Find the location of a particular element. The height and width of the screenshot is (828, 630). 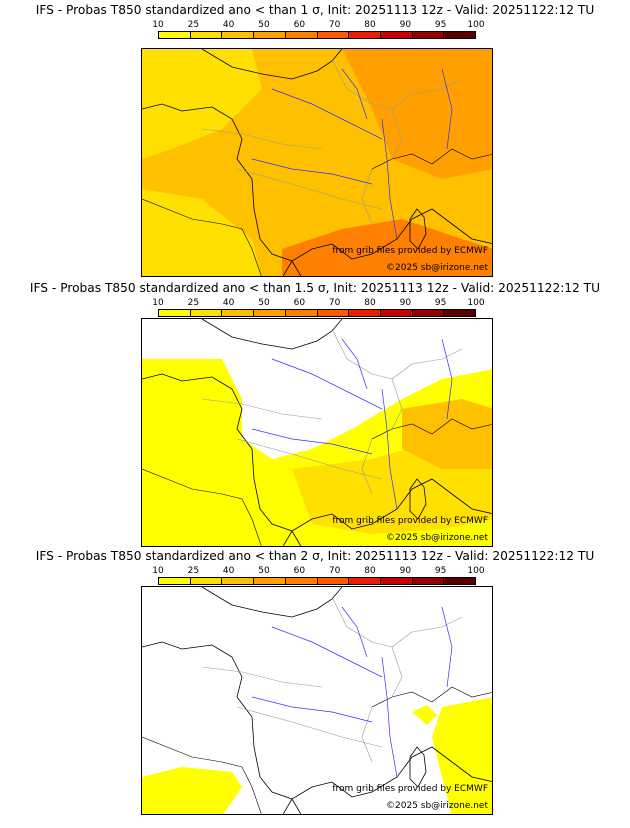

colorbar-tick-label: 25 is located at coordinates (193, 303).